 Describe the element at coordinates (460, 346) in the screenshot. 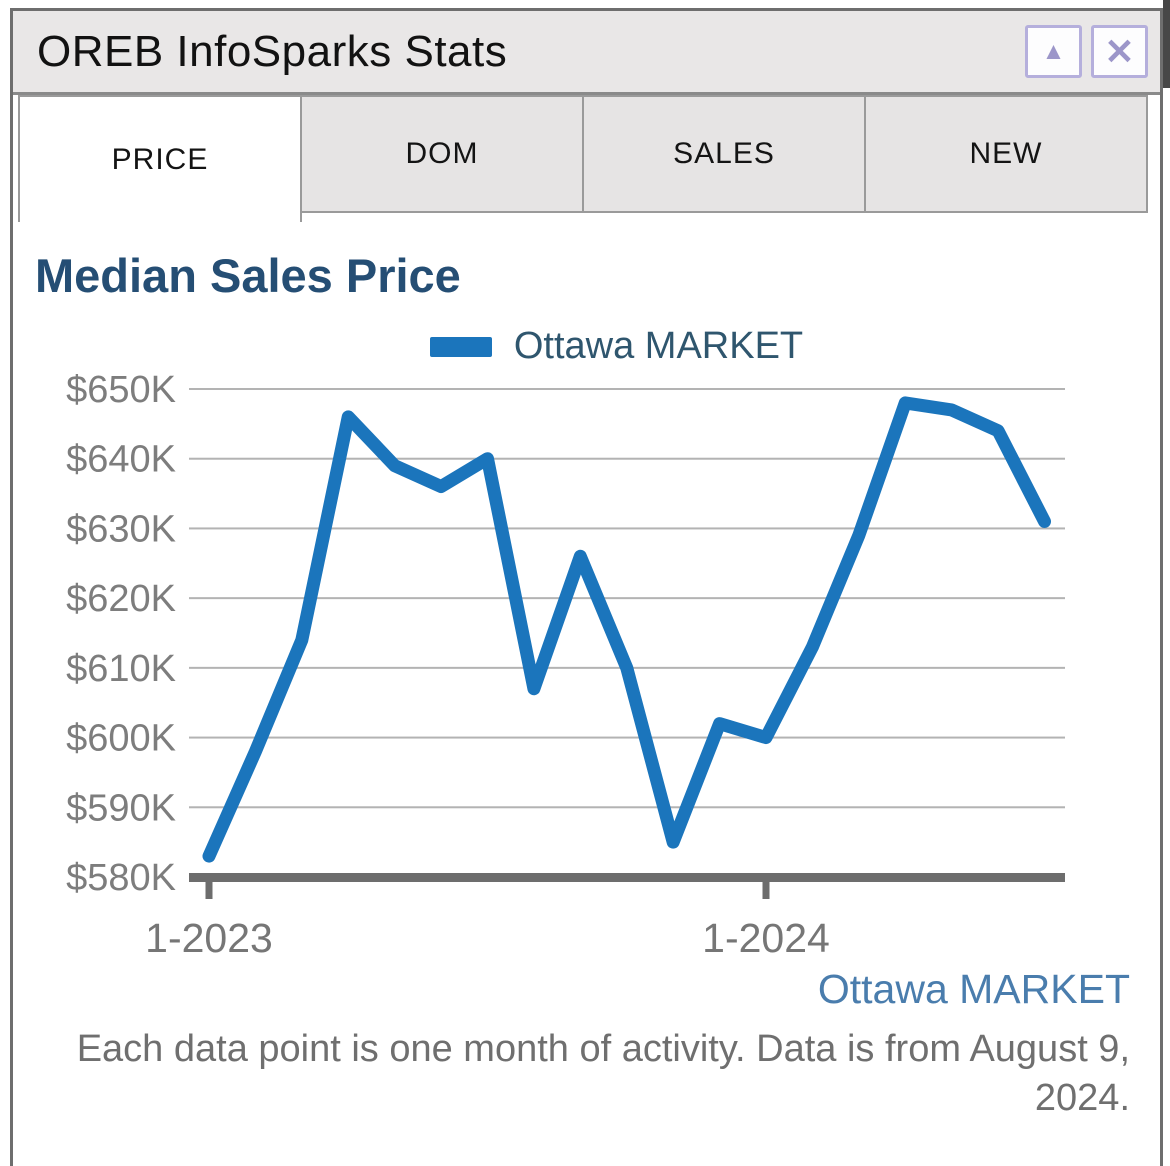

I see `legend-line-swatch` at that location.